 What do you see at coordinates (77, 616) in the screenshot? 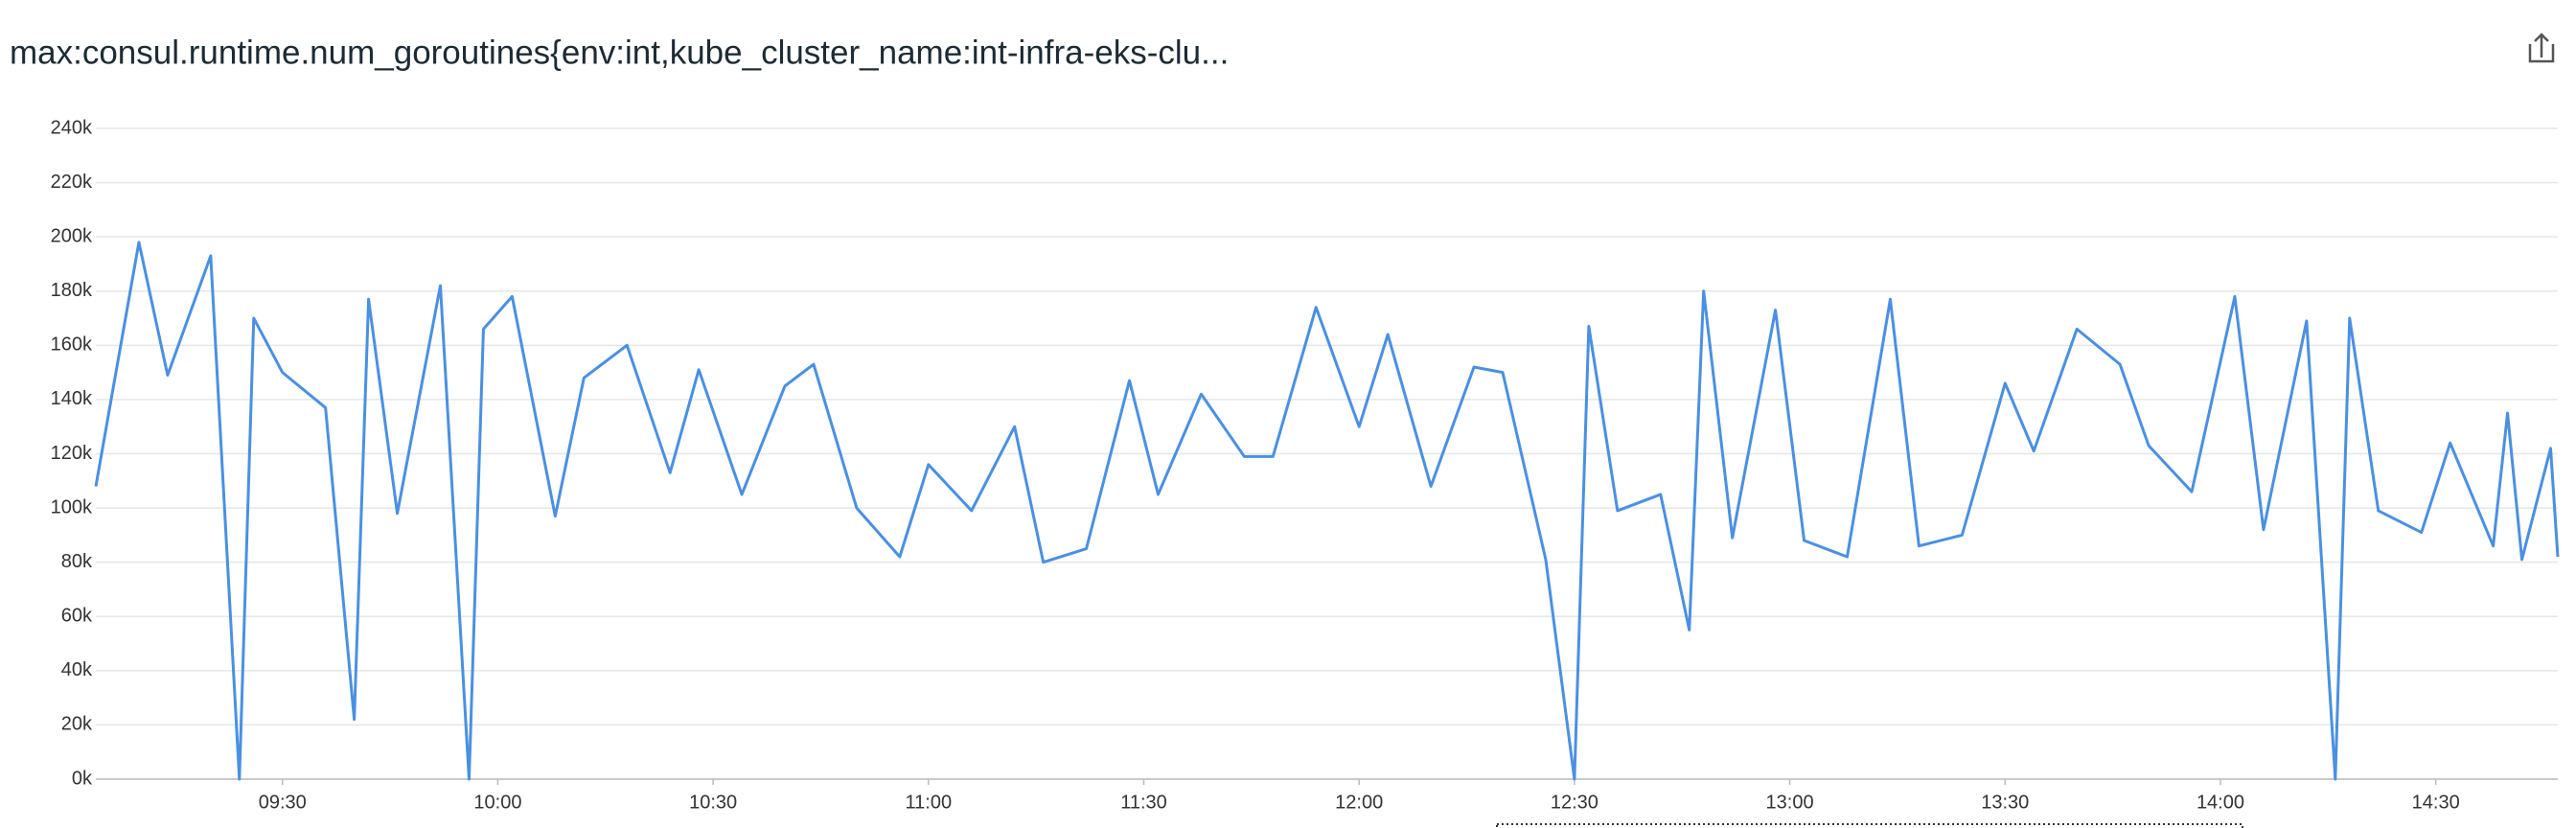
I see `y-tick-label: 60k` at bounding box center [77, 616].